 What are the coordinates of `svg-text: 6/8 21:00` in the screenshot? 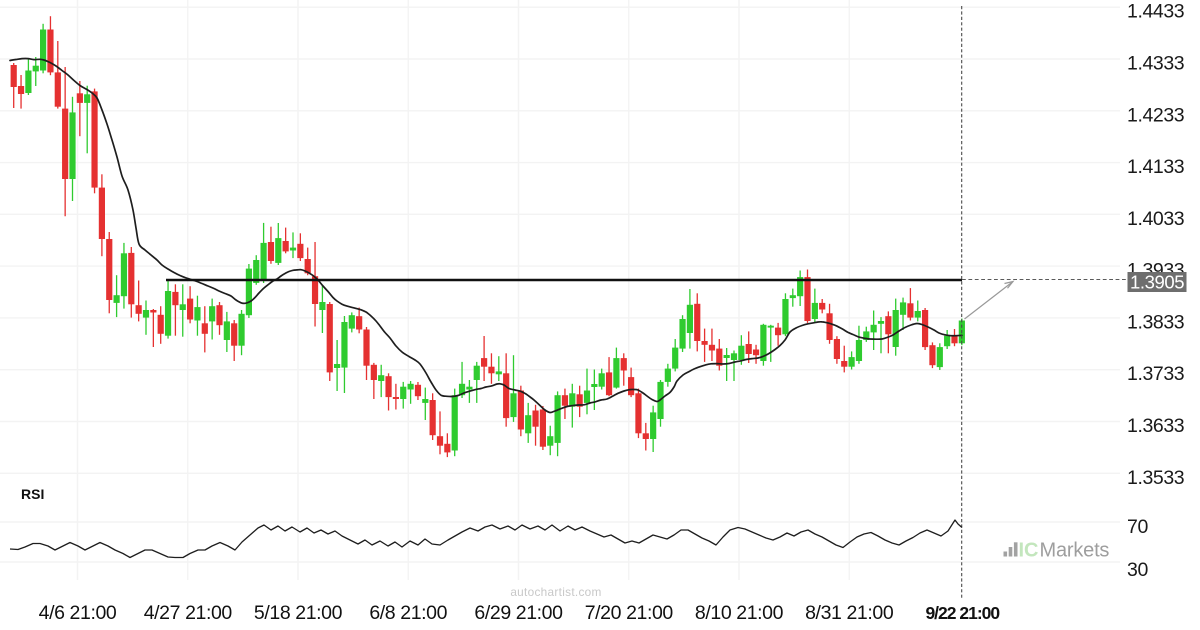 It's located at (408, 613).